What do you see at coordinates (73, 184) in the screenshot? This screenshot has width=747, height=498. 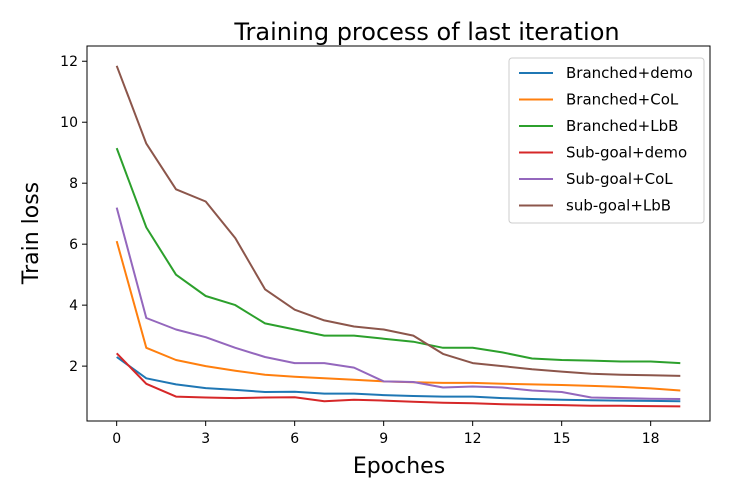 I see `y-tick-label: 8` at bounding box center [73, 184].